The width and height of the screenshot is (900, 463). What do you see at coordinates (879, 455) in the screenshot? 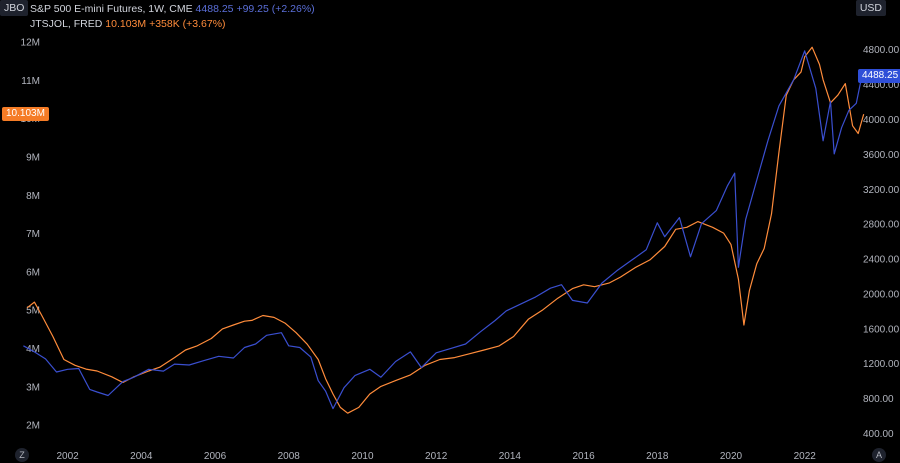
I see `auto-scale-button: A` at bounding box center [879, 455].